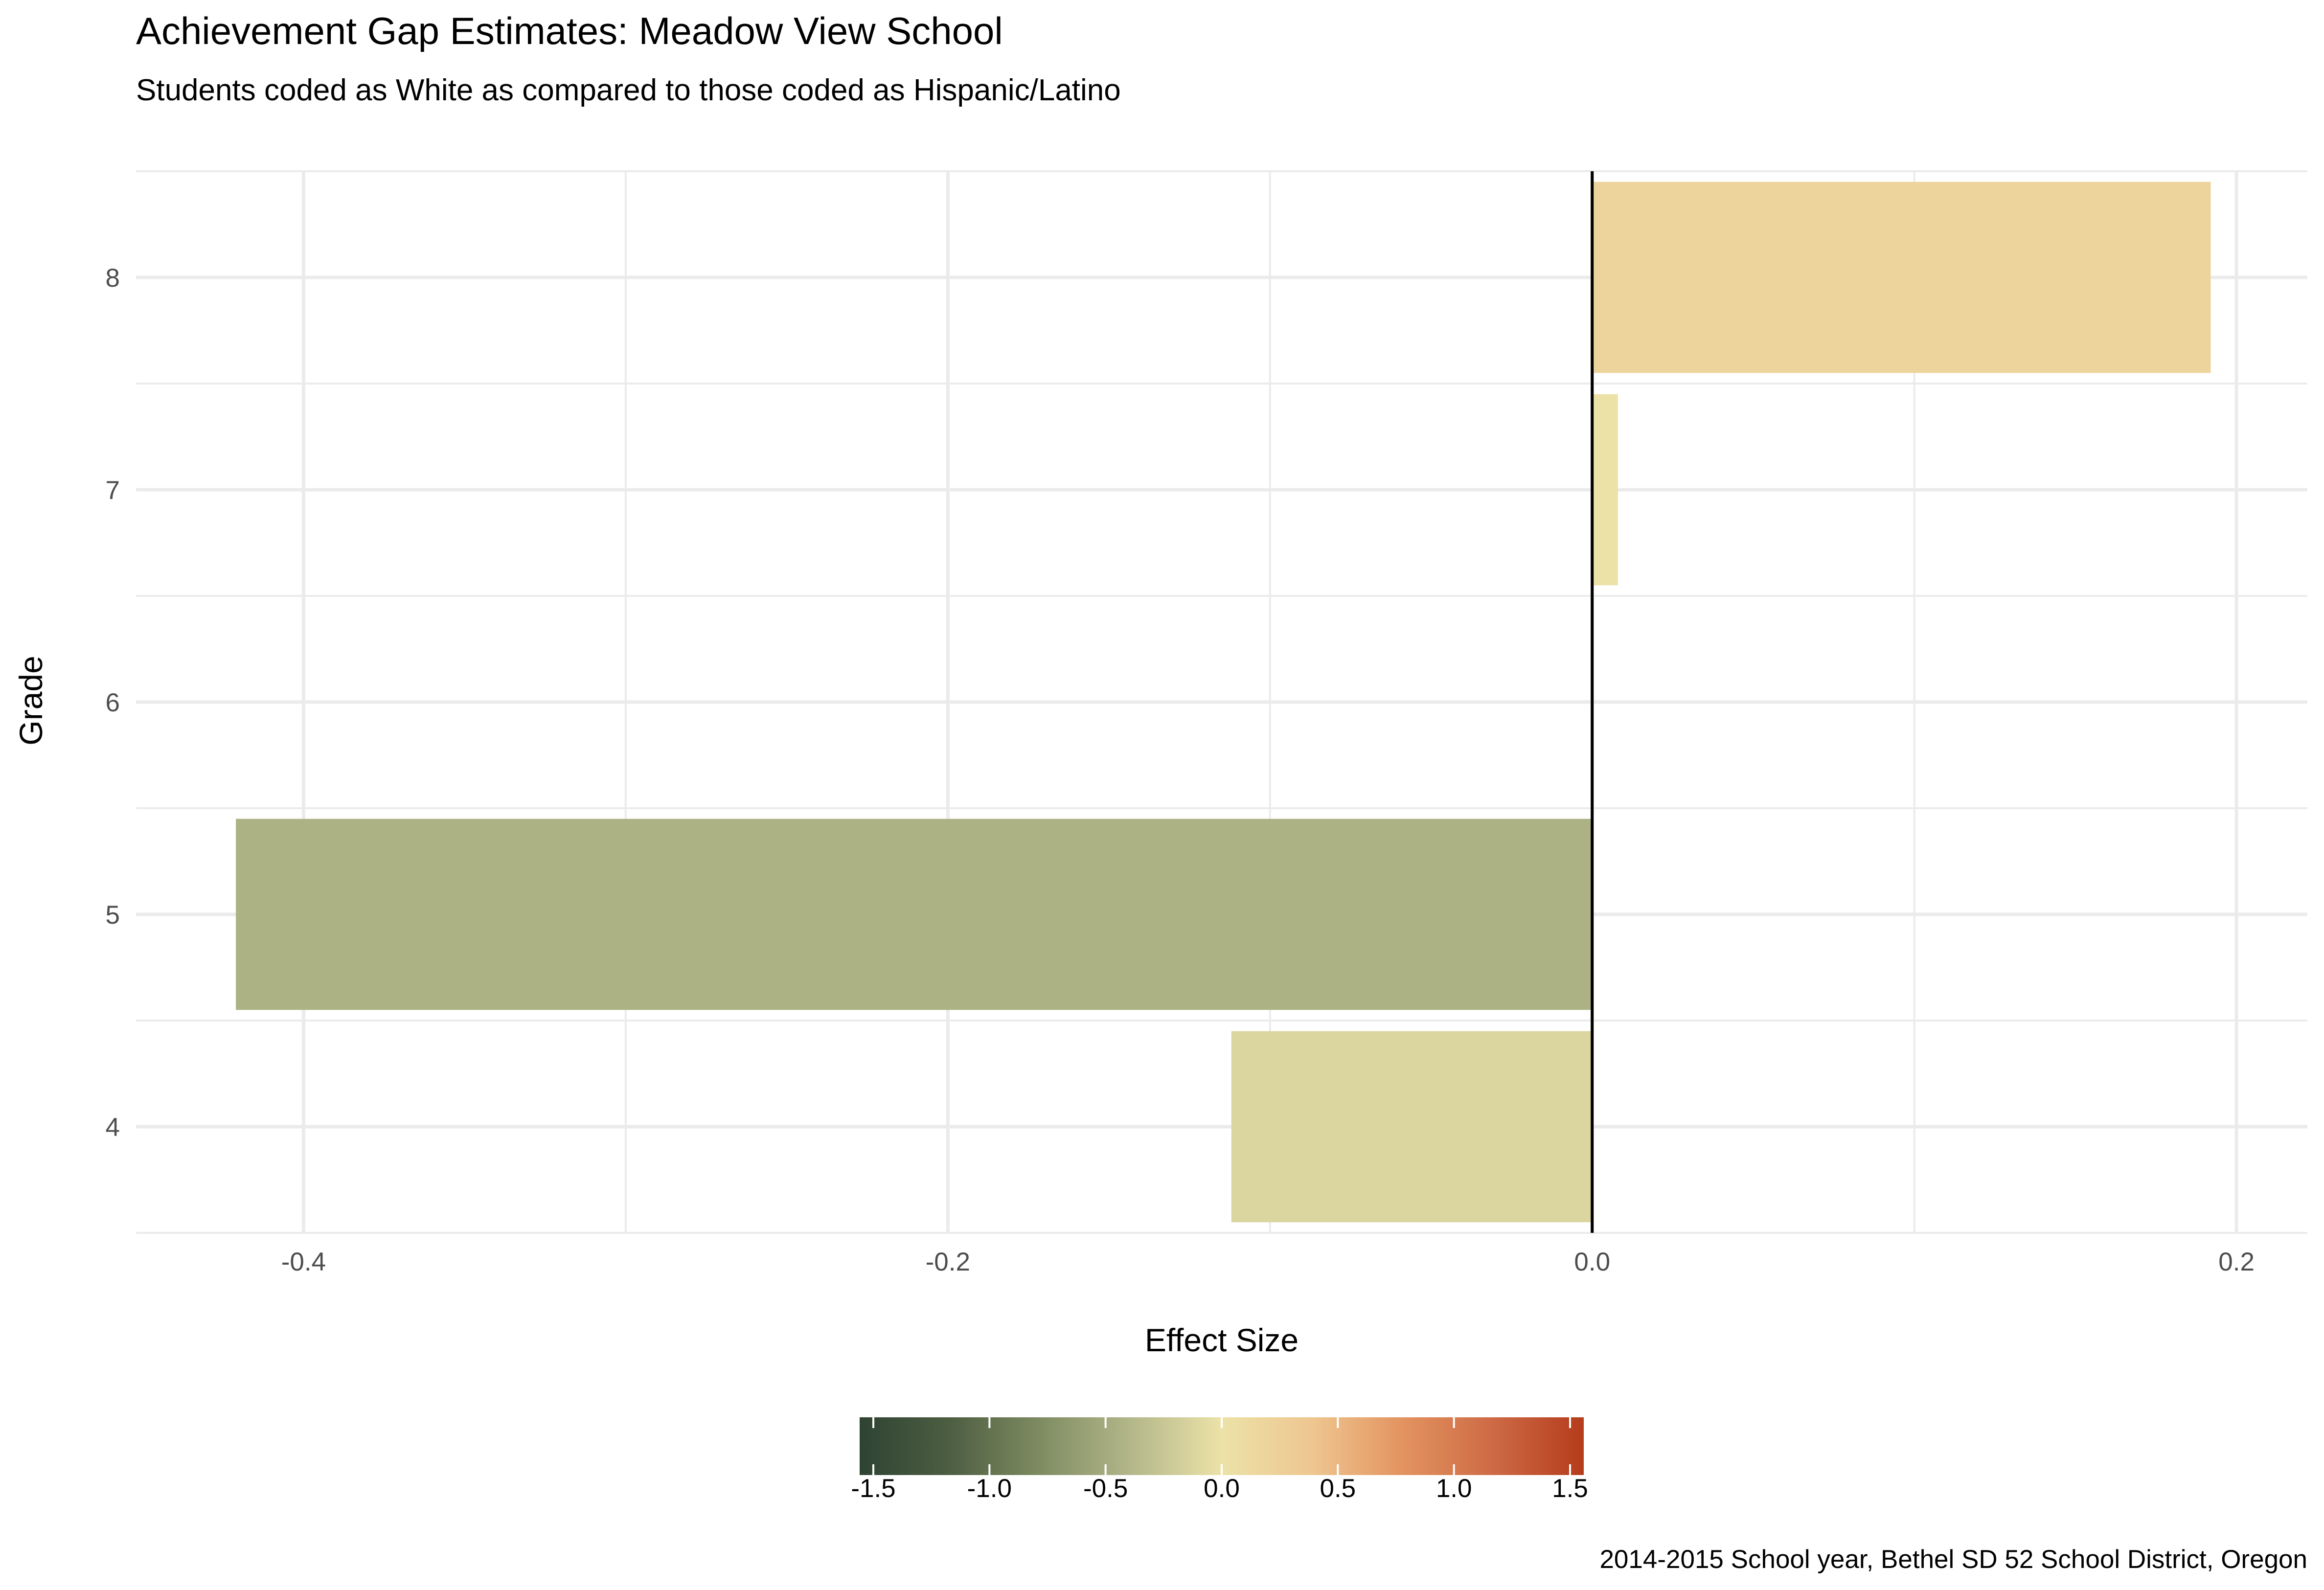 This screenshot has height=1590, width=2324. Describe the element at coordinates (2236, 1262) in the screenshot. I see `x-tick-label: 0.2` at that location.